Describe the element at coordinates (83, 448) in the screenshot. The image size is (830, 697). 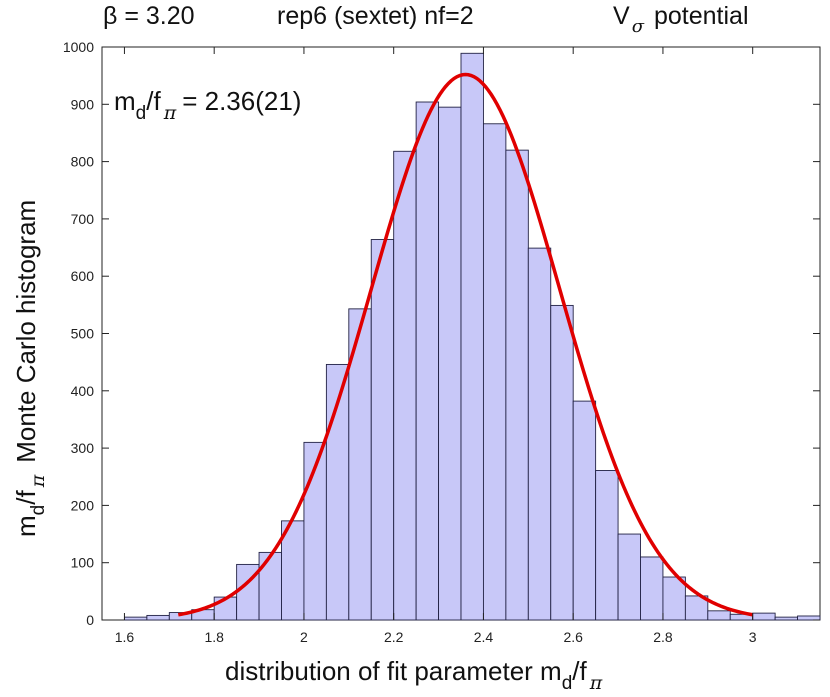
I see `y-tick-label: 300` at that location.